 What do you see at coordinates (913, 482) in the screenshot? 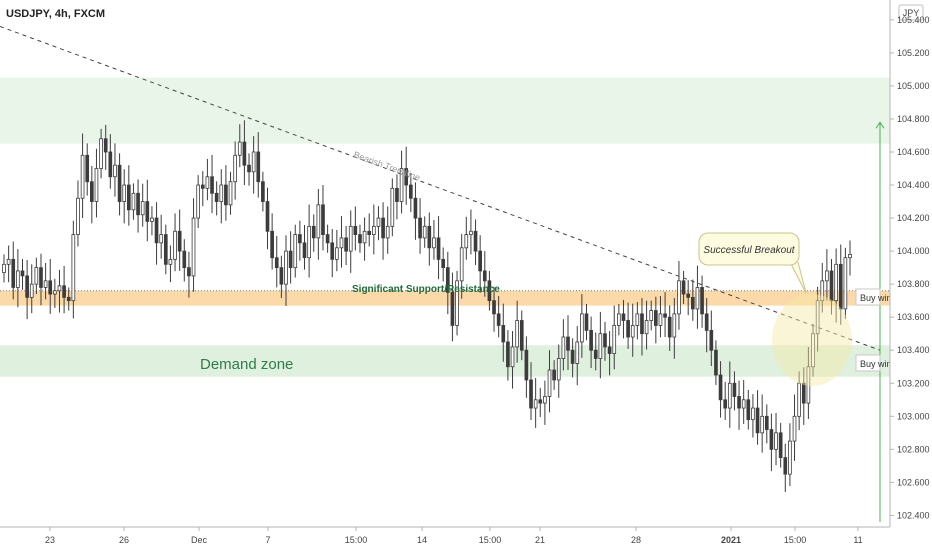
I see `price-tick-label: 102.600` at bounding box center [913, 482].